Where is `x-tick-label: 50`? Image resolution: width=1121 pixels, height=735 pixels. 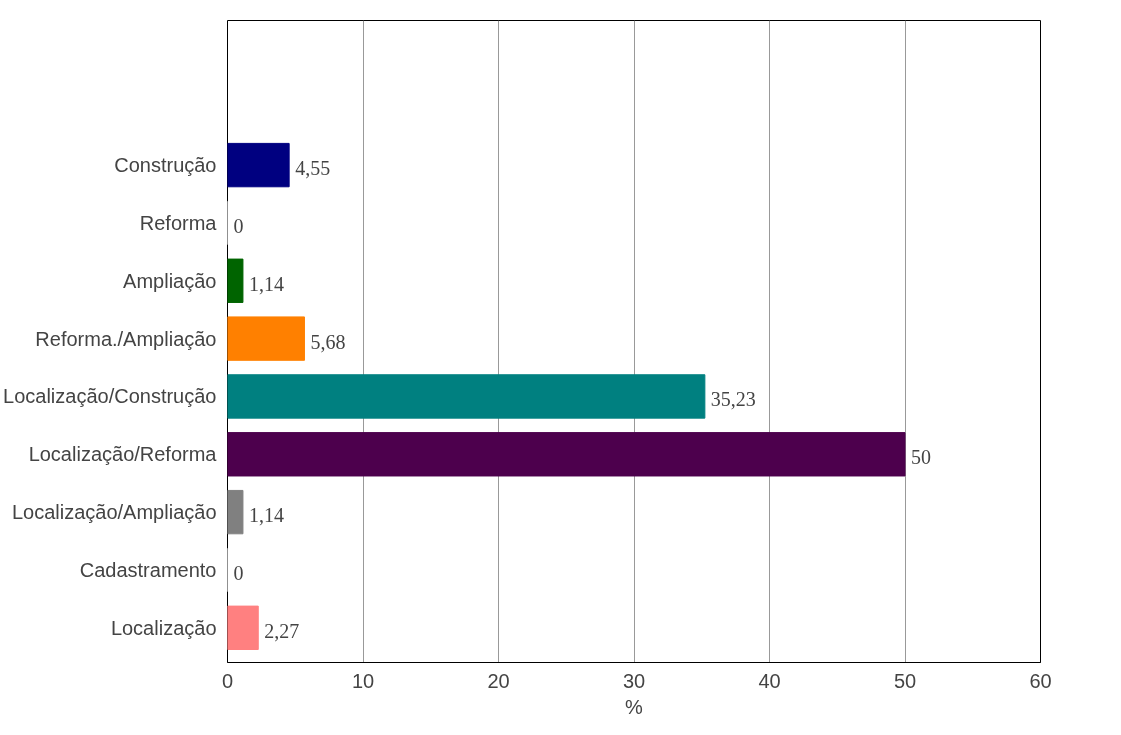 x-tick-label: 50 is located at coordinates (905, 680).